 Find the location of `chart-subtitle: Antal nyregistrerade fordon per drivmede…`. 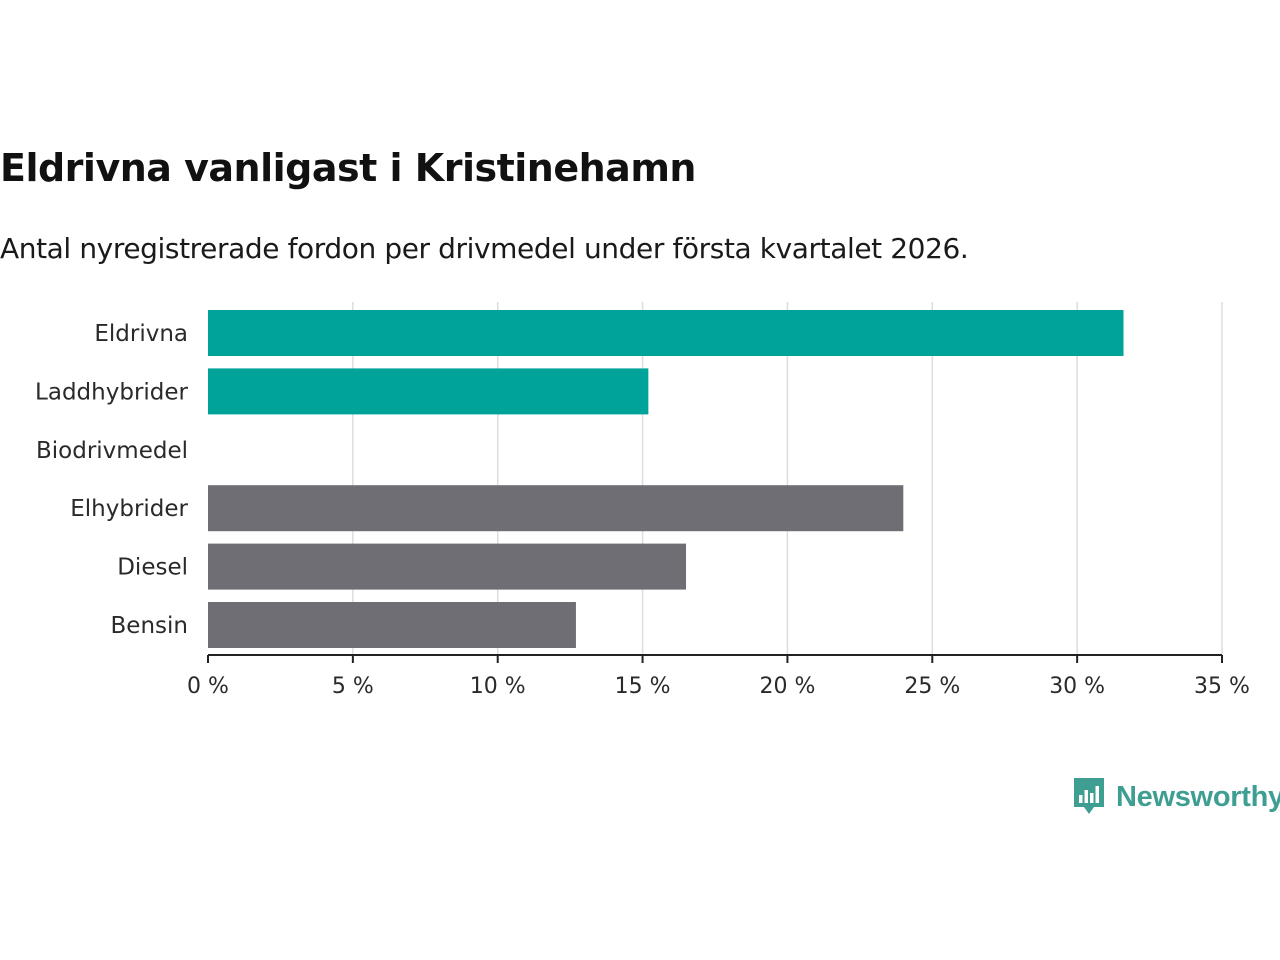

chart-subtitle: Antal nyregistrerade fordon per drivmede… is located at coordinates (484, 248).